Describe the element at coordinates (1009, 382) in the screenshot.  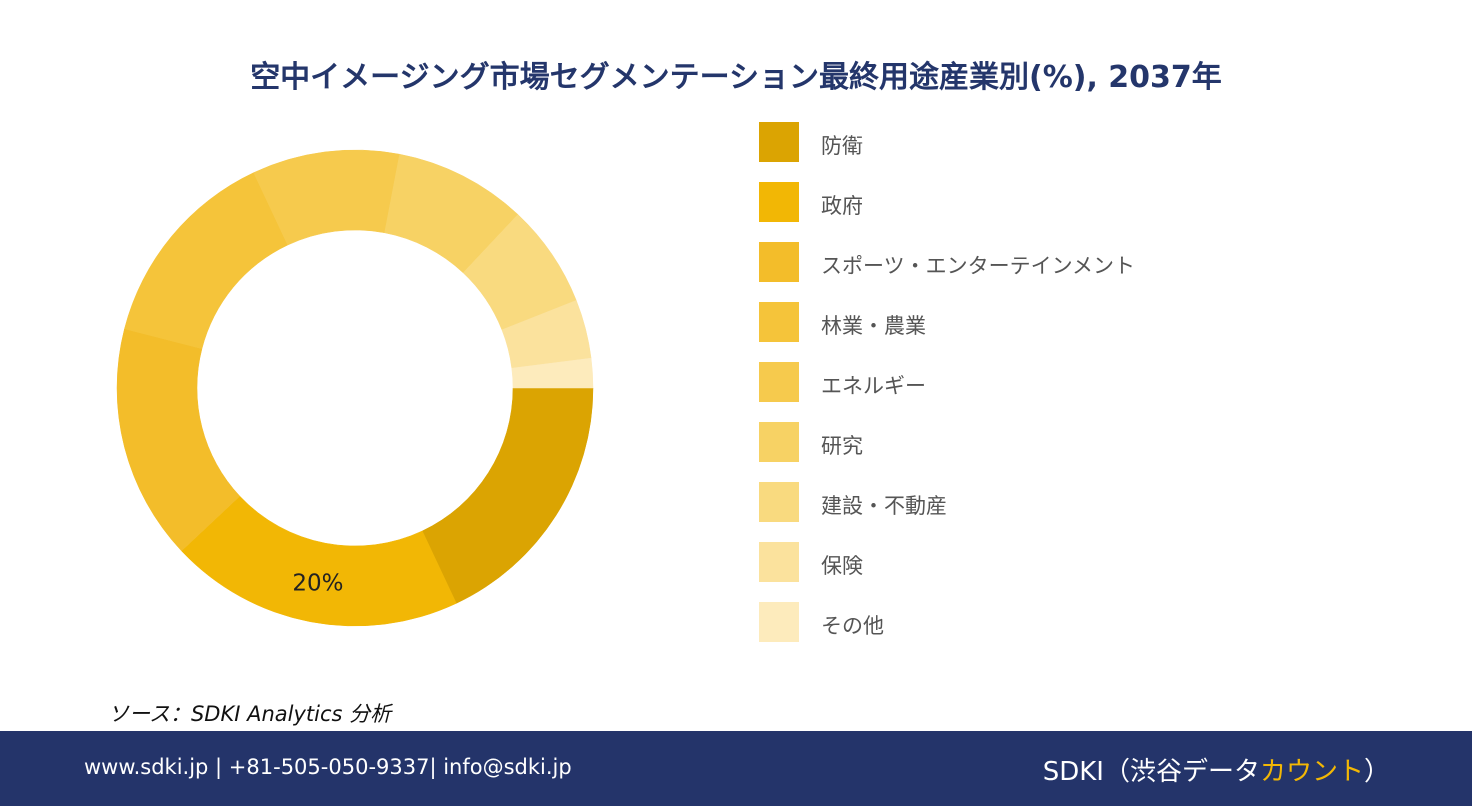
I see `legend-item: エネルギー` at that location.